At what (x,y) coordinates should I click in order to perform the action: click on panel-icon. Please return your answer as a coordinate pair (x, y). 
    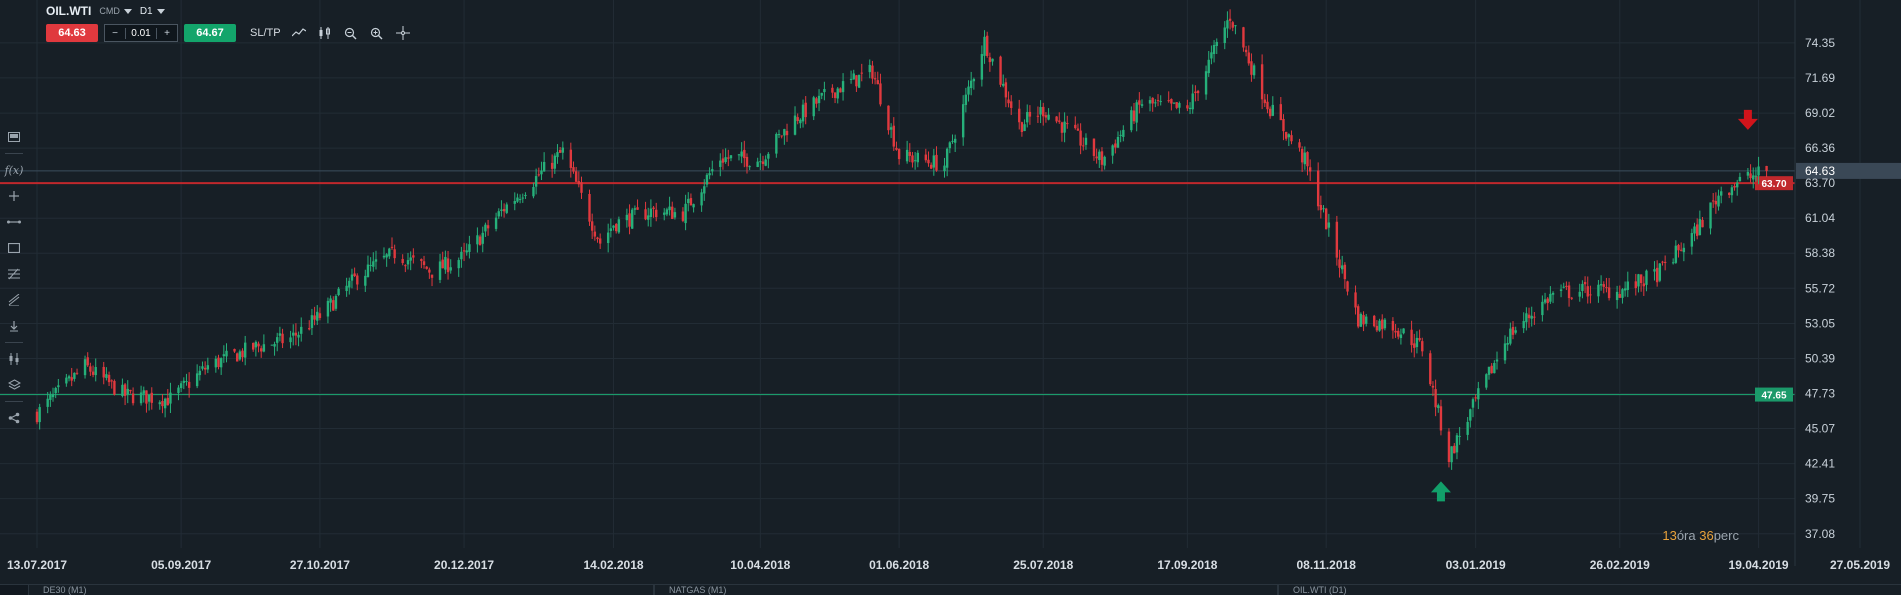
    Looking at the image, I should click on (14, 137).